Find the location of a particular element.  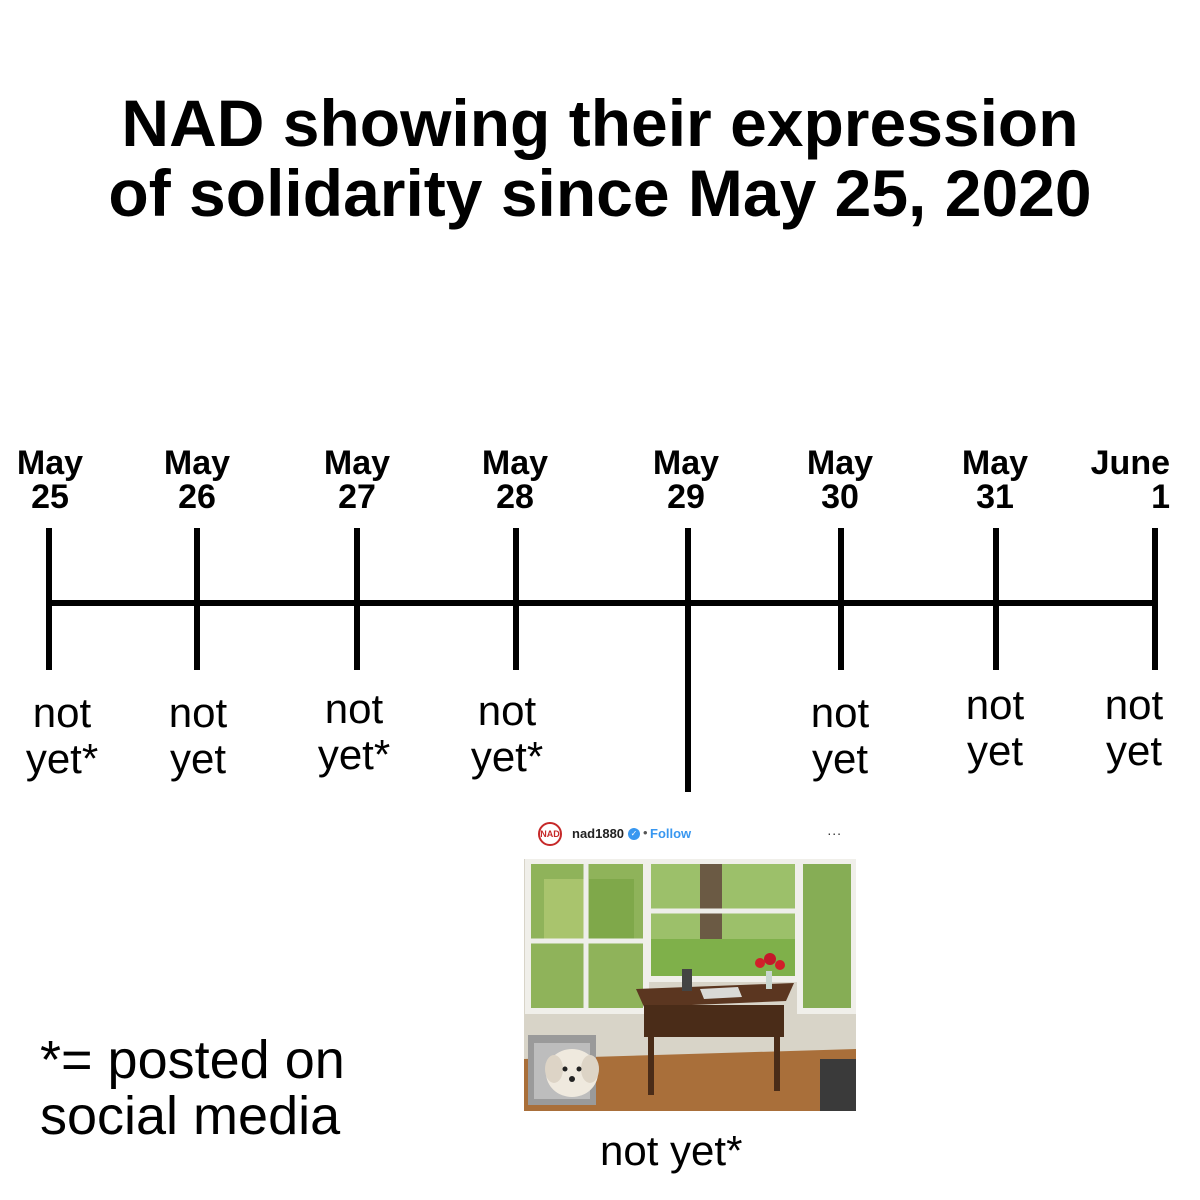

status-may-30: not yet is located at coordinates (840, 736).